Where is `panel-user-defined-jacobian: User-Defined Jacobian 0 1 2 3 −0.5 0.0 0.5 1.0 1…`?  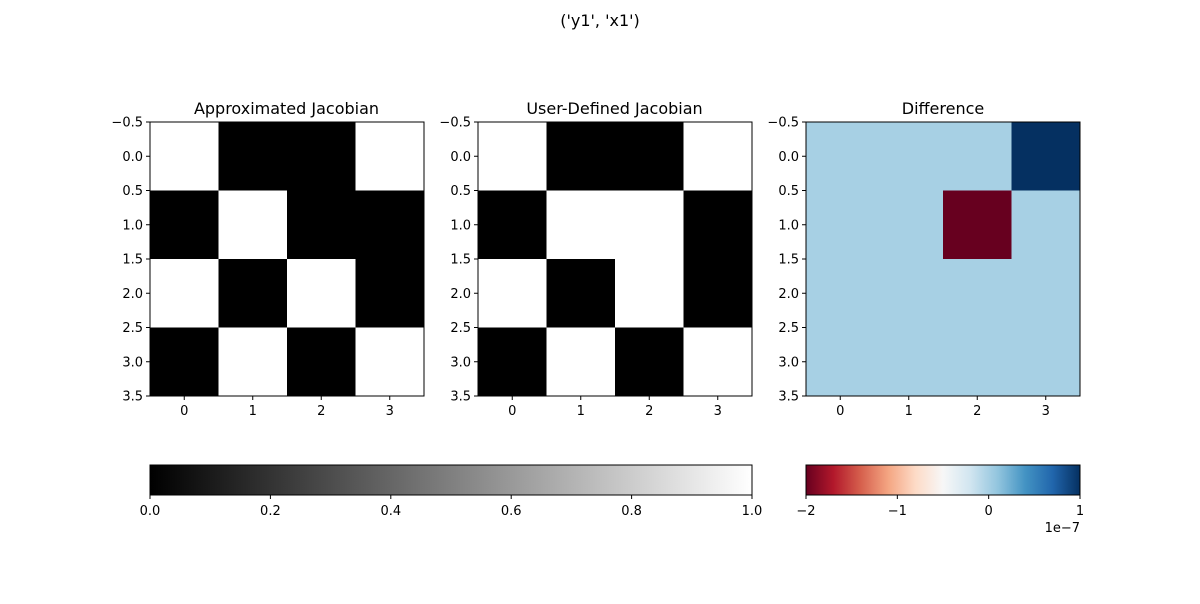 panel-user-defined-jacobian: User-Defined Jacobian 0 1 2 3 −0.5 0.0 0.5 1.0 1… is located at coordinates (596, 259).